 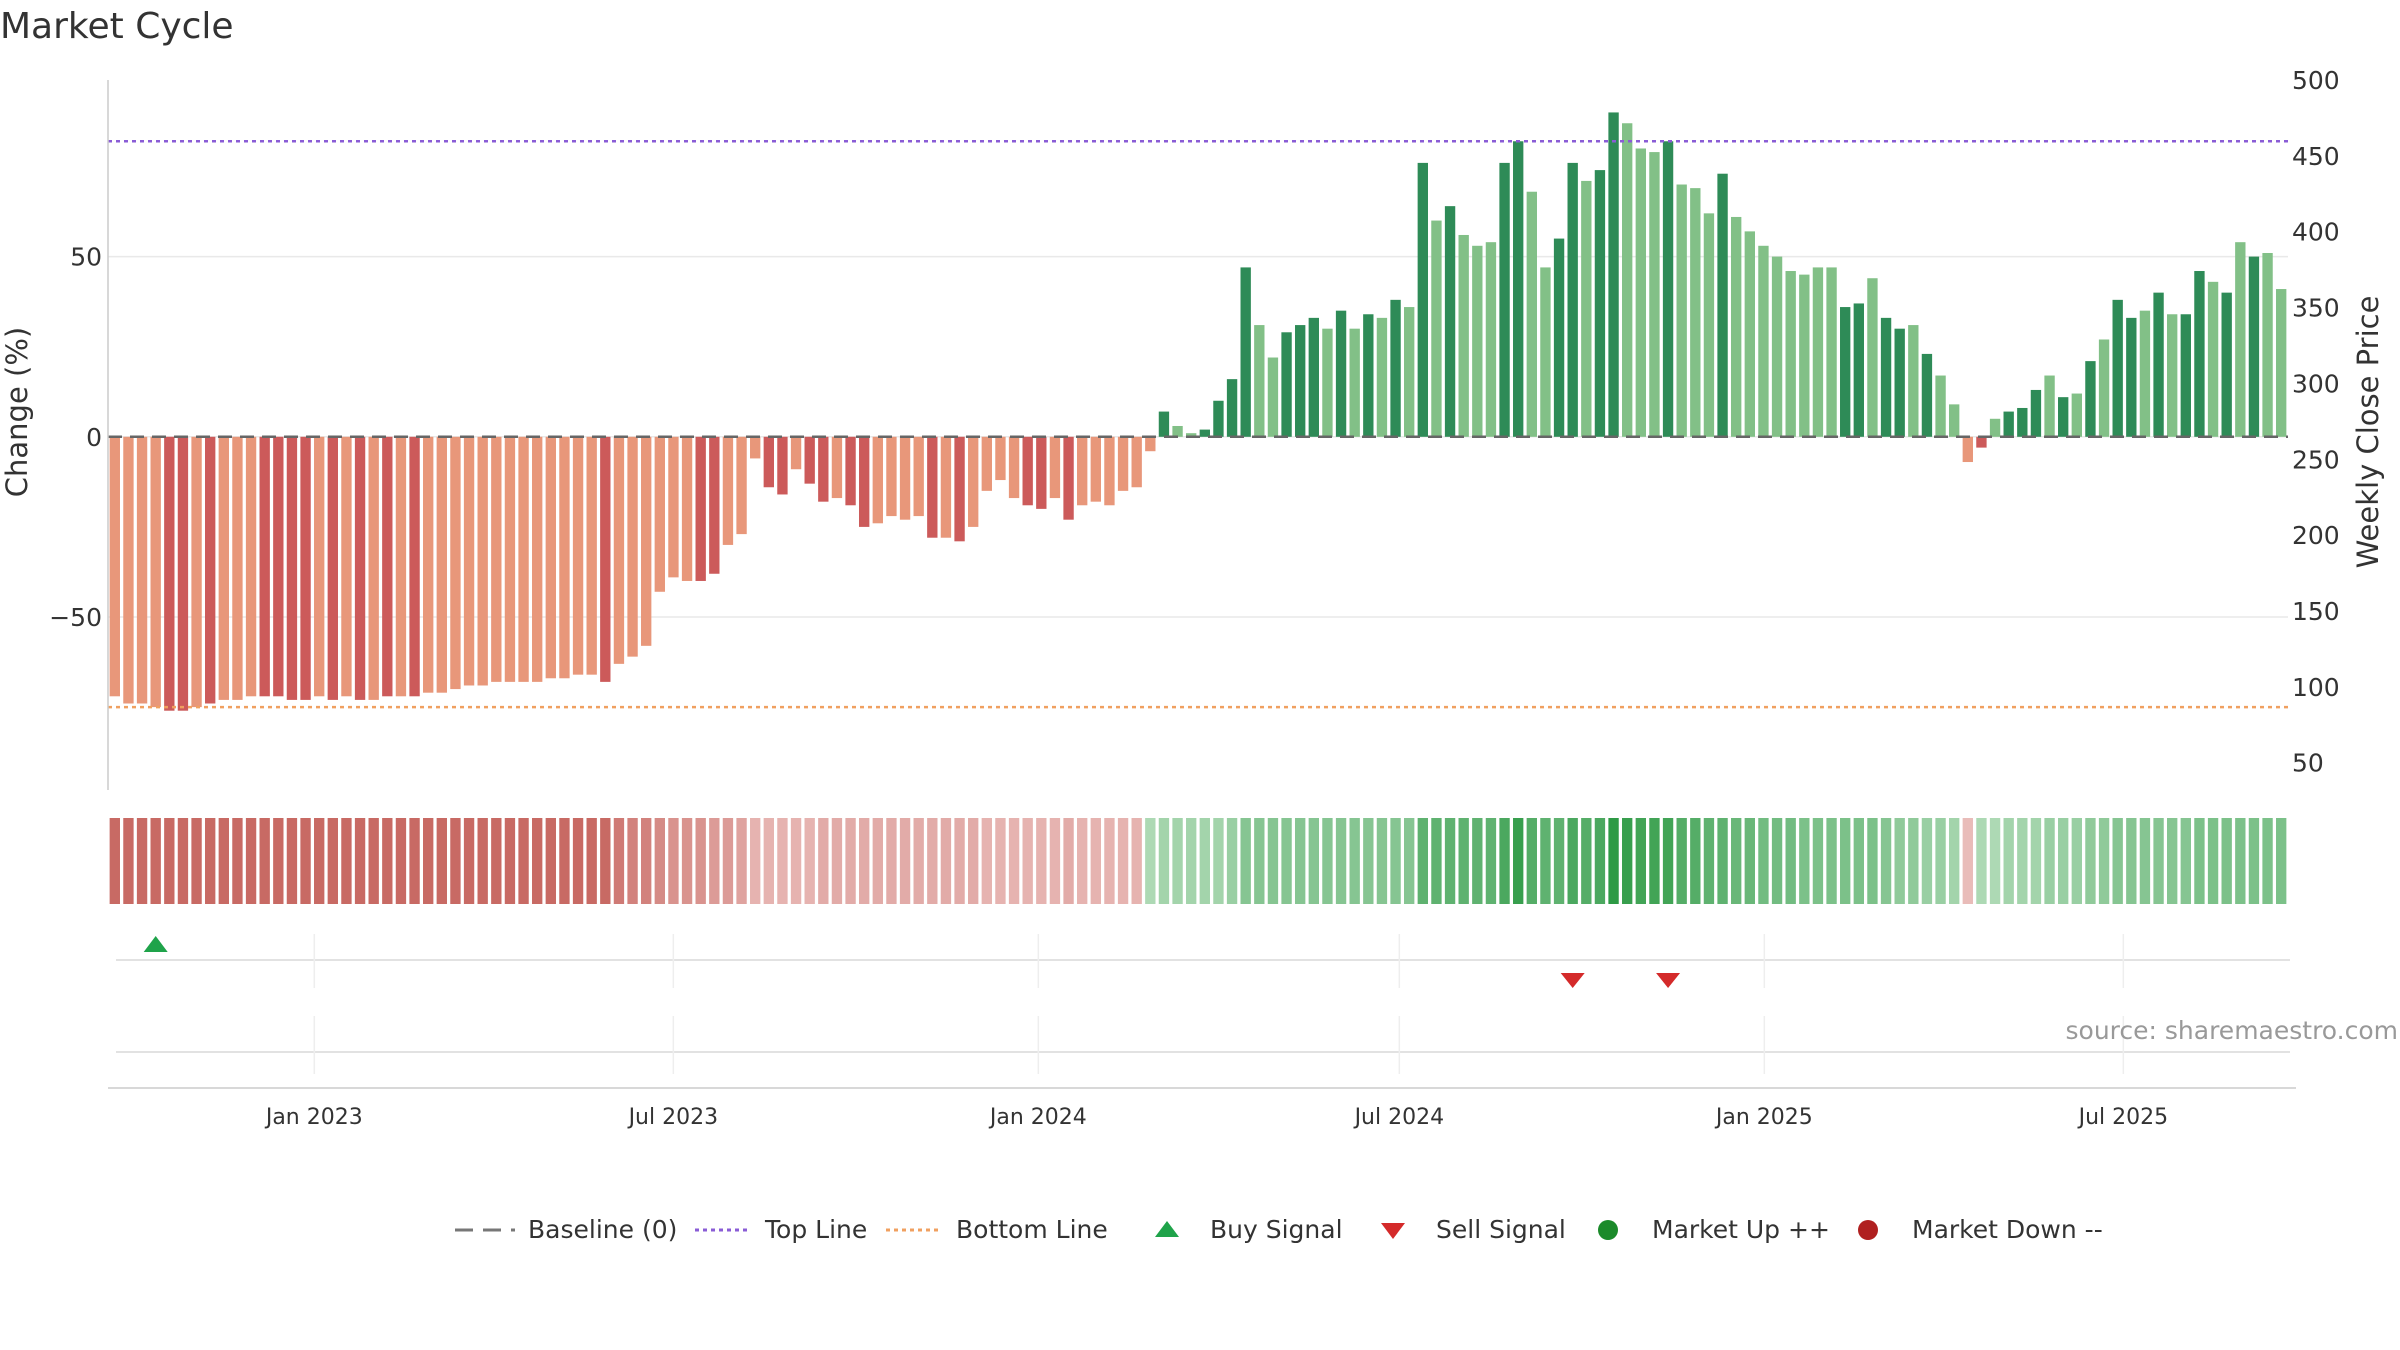 What do you see at coordinates (2316, 687) in the screenshot?
I see `y2-tick-label: 100` at bounding box center [2316, 687].